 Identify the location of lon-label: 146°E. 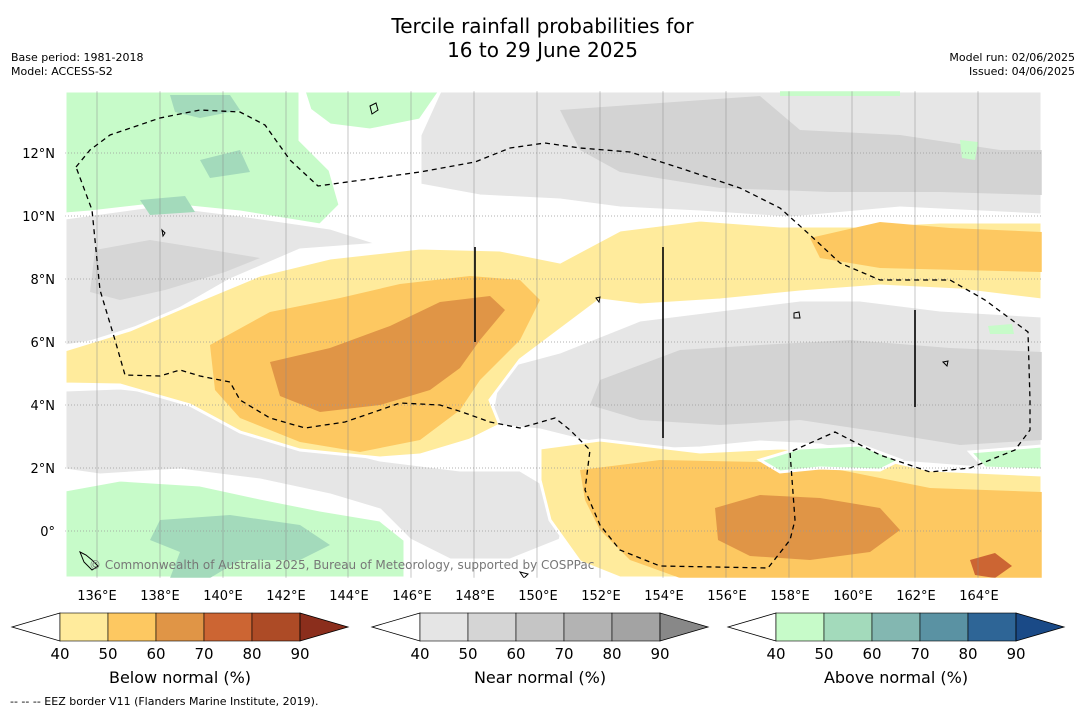
(412, 596).